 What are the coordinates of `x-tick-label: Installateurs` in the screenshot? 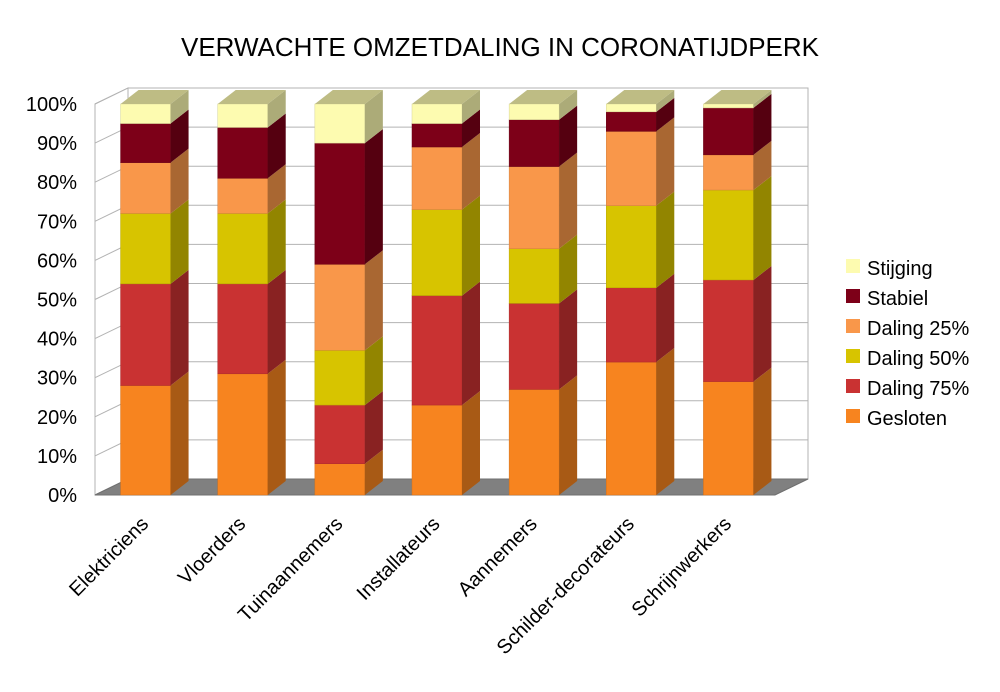 It's located at (399, 559).